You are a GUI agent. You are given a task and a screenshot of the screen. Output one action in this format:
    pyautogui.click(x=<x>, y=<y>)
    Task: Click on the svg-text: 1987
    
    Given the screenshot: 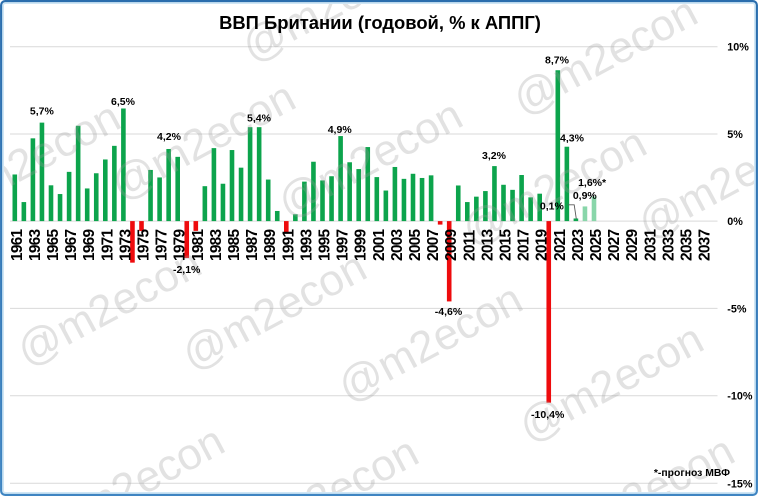 What is the action you would take?
    pyautogui.click(x=252, y=245)
    